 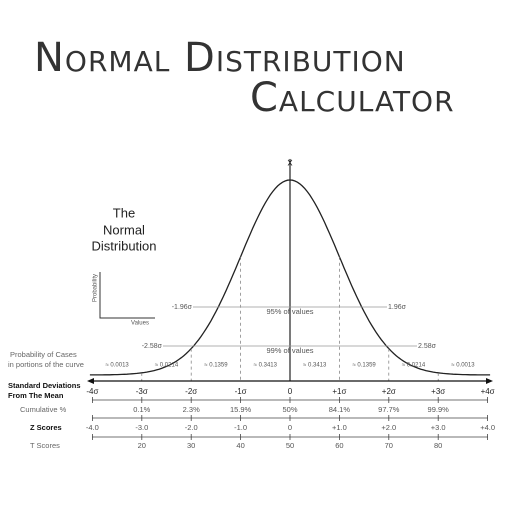 I want to click on inset-axes, so click(x=127, y=295).